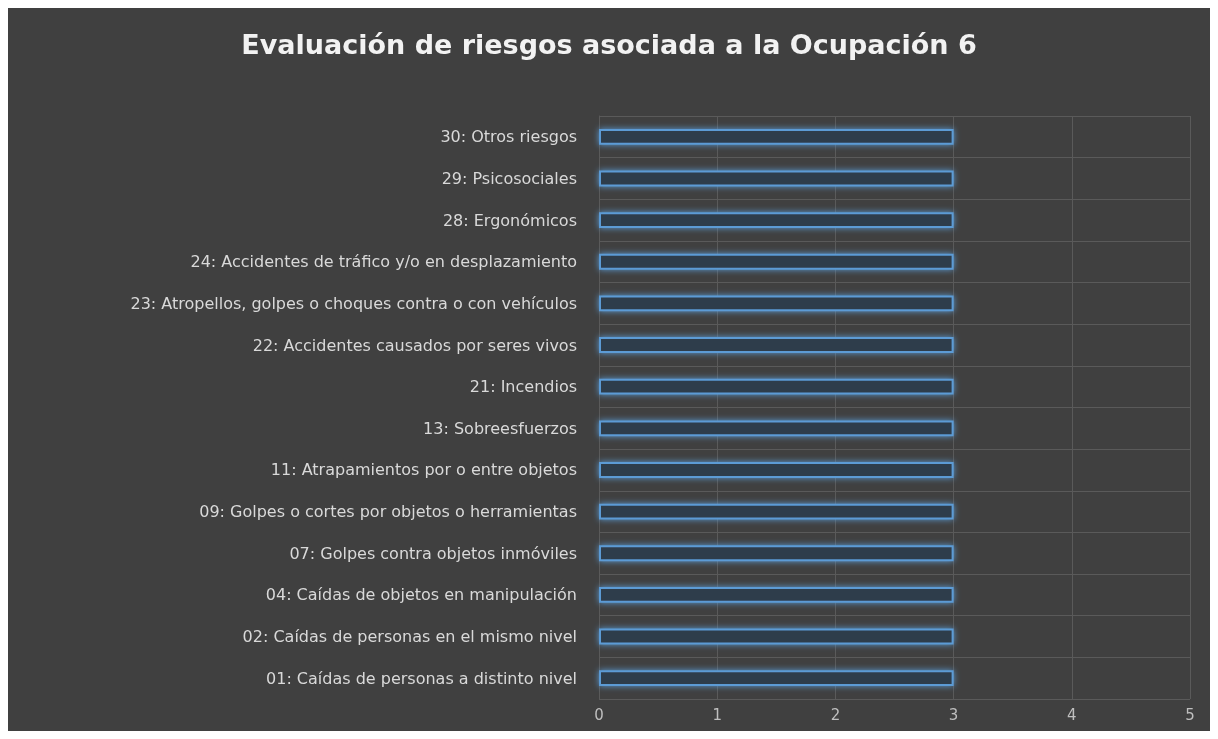 The width and height of the screenshot is (1218, 739). What do you see at coordinates (423, 470) in the screenshot?
I see `y-tick-label: 11: Atrapamientos por o entre objetos` at bounding box center [423, 470].